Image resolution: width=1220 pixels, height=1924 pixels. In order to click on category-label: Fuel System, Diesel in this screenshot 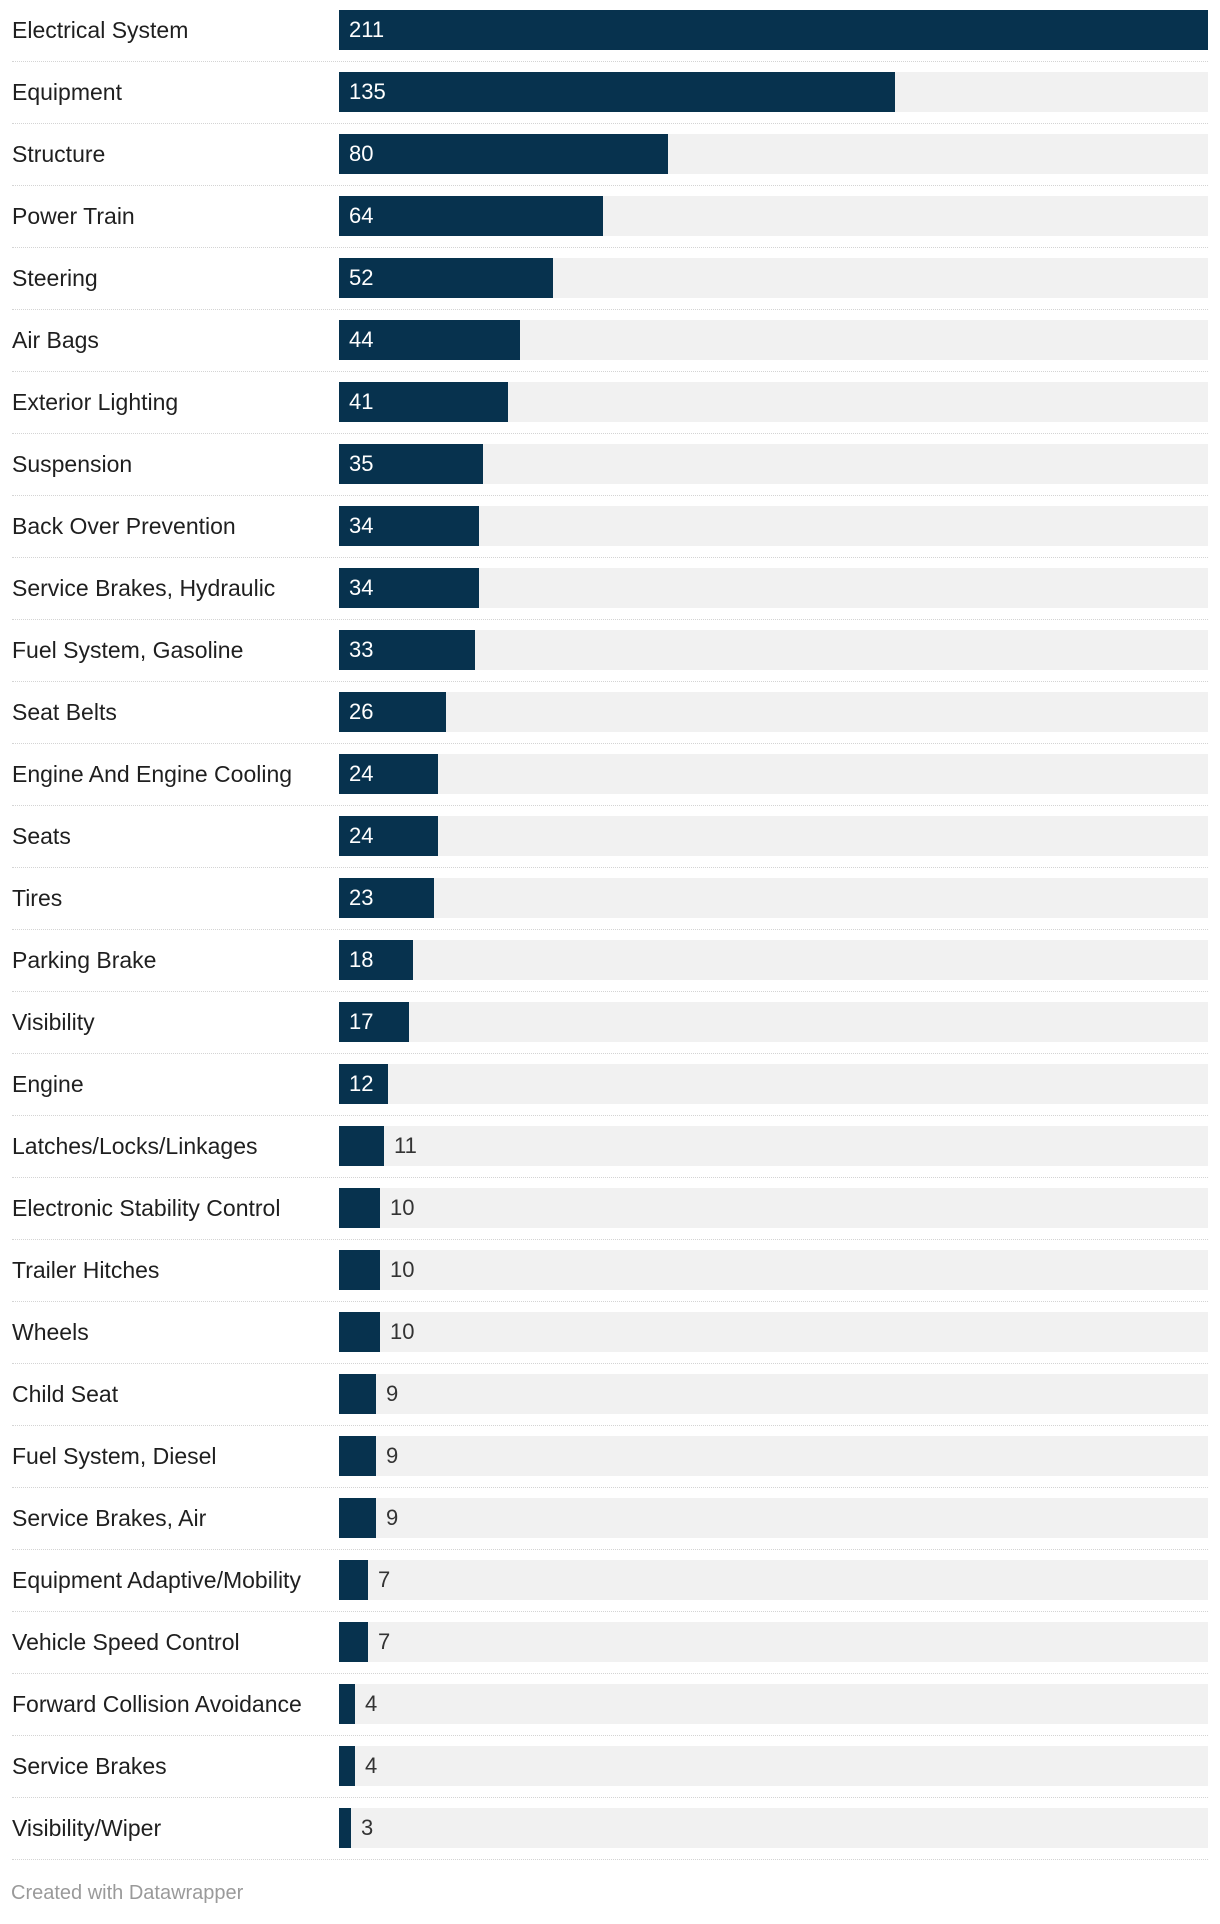, I will do `click(114, 1456)`.